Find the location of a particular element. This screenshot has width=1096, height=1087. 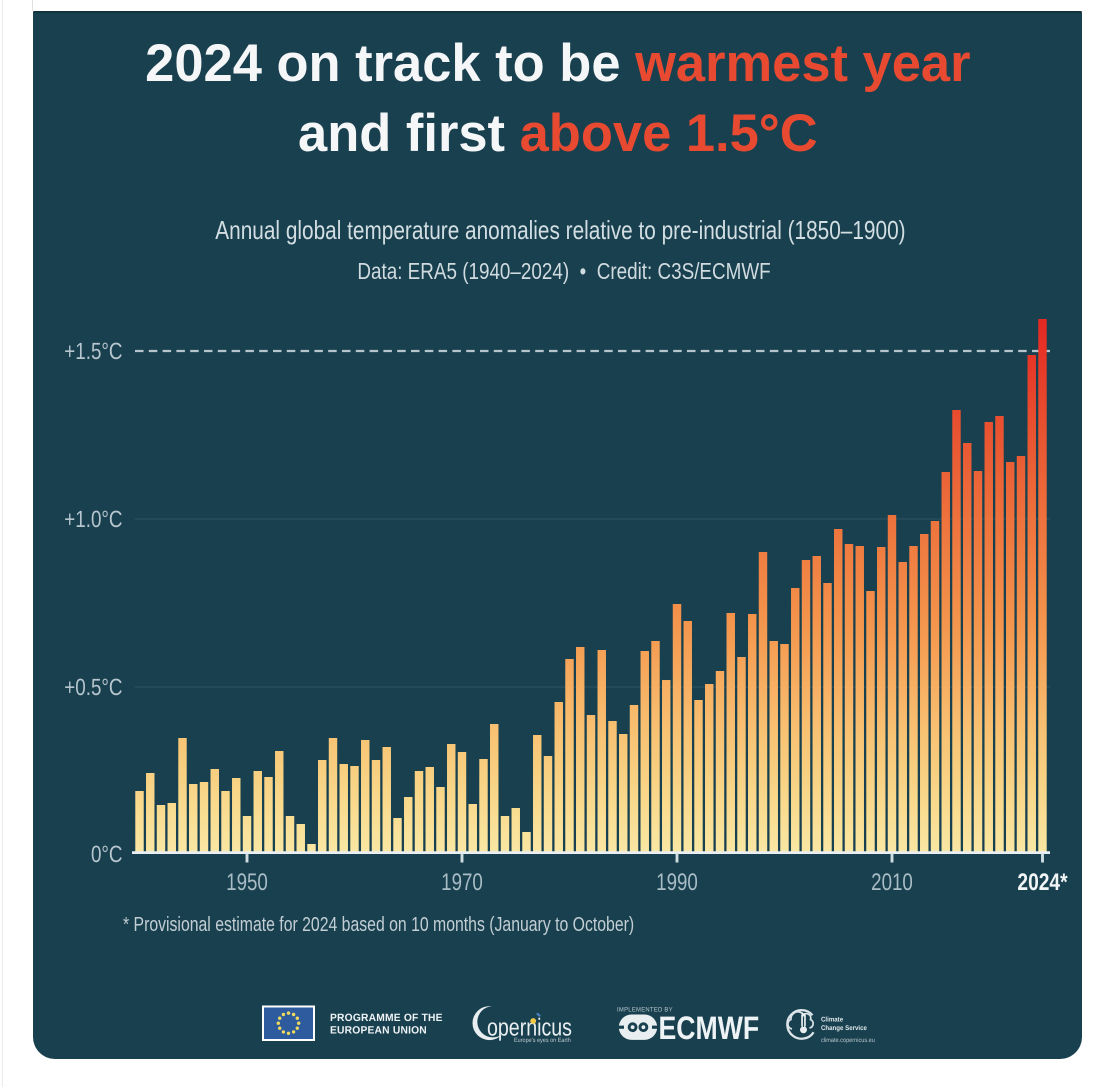

svg-text: ECMWF is located at coordinates (709, 1028).